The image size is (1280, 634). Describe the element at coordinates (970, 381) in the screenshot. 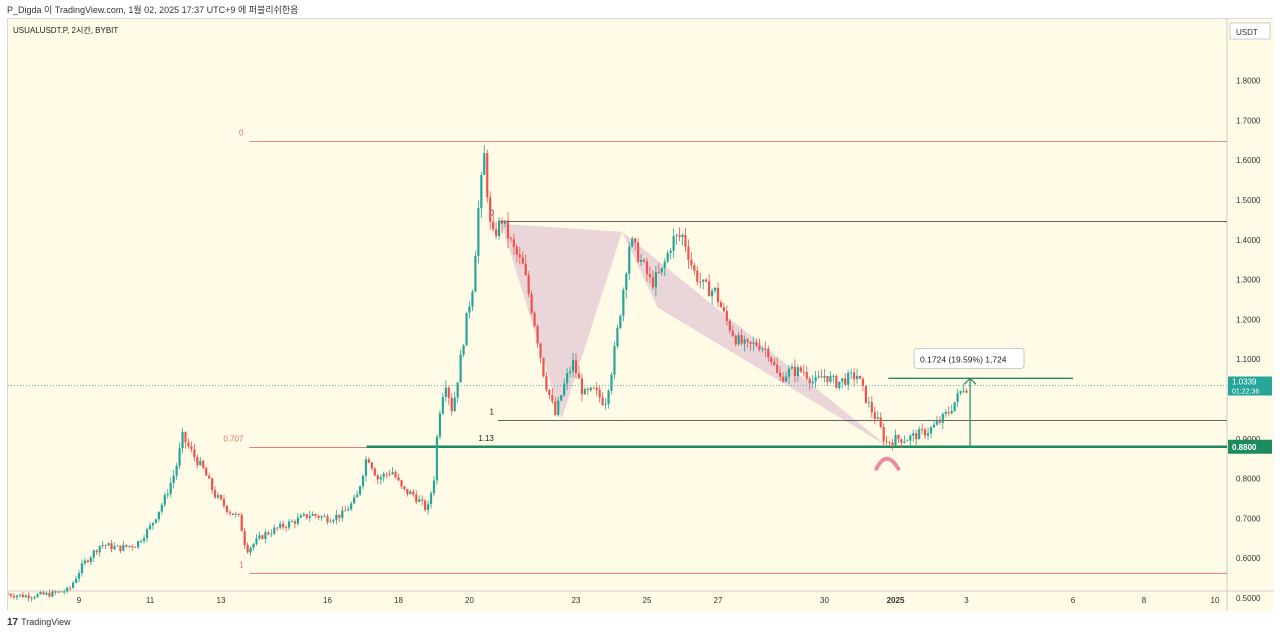

I see `measure-arrow-head` at that location.